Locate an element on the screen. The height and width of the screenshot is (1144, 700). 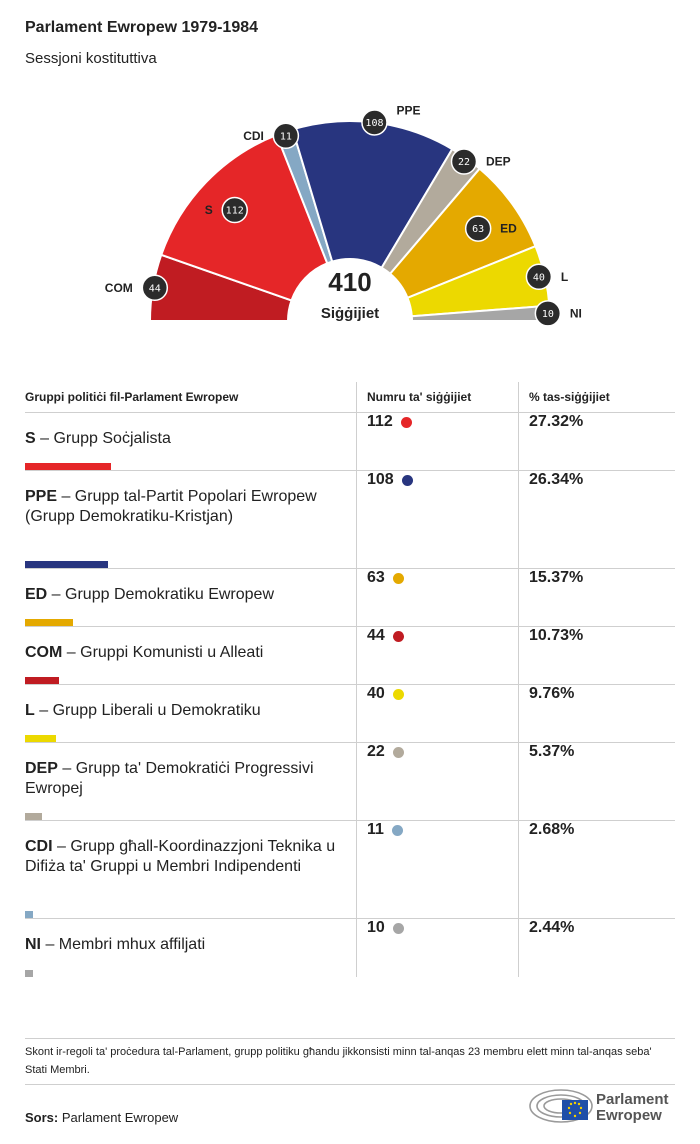
percent-cell: 2.68% is located at coordinates (596, 869).